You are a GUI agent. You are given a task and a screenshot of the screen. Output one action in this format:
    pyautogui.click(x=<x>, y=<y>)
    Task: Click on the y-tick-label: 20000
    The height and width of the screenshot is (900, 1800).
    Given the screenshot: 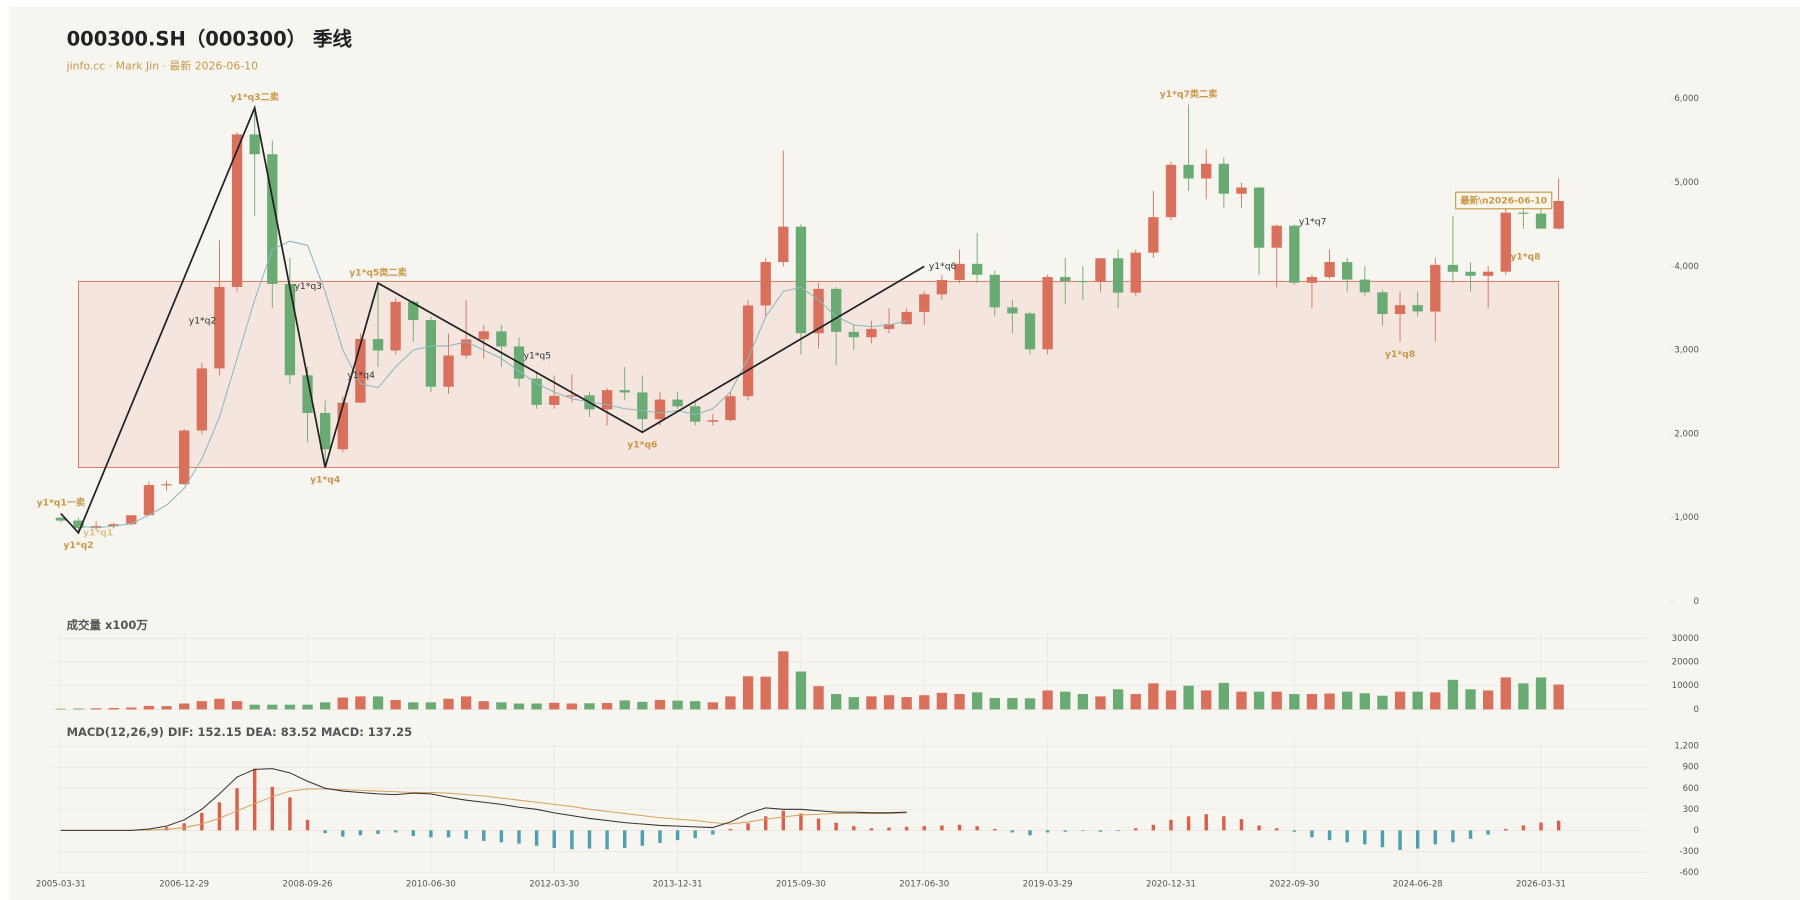 What is the action you would take?
    pyautogui.click(x=1685, y=662)
    